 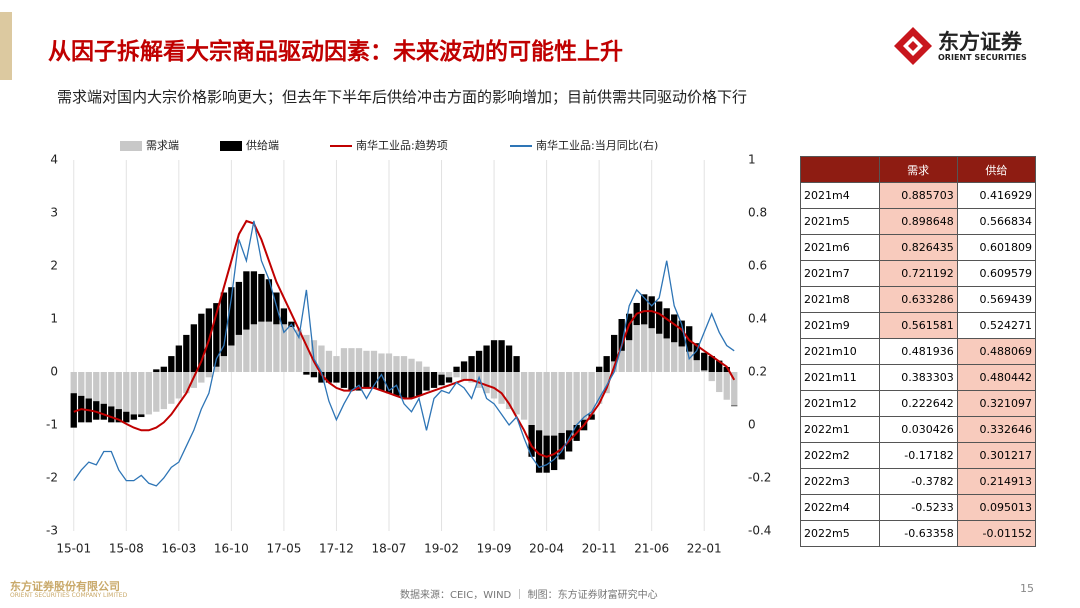 I want to click on table-row: 2022m2 -0.17182 0.301217, so click(x=918, y=455).